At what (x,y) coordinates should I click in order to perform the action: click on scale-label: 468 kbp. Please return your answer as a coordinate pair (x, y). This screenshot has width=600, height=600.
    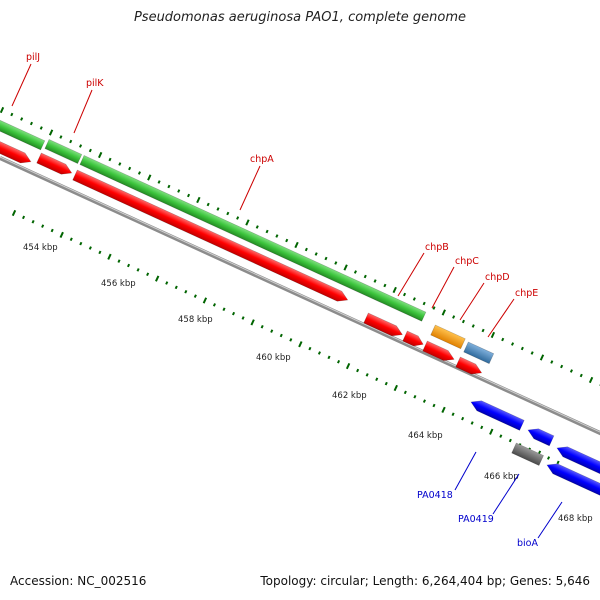
    Looking at the image, I should click on (575, 519).